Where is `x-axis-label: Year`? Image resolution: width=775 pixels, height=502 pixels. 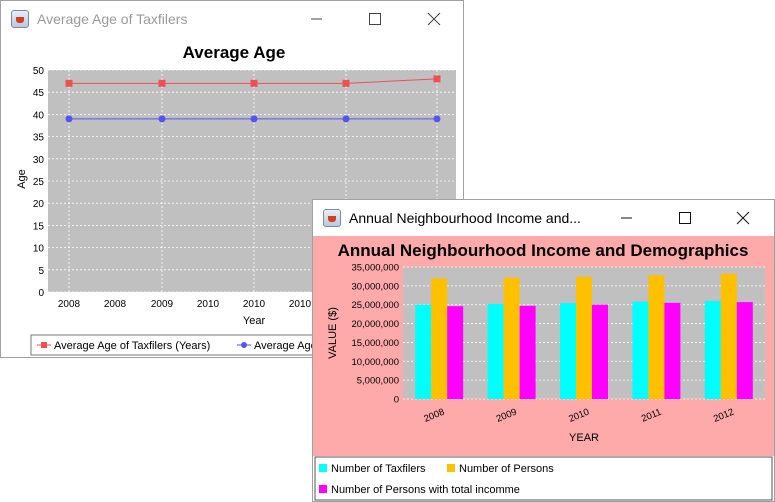
x-axis-label: Year is located at coordinates (254, 321).